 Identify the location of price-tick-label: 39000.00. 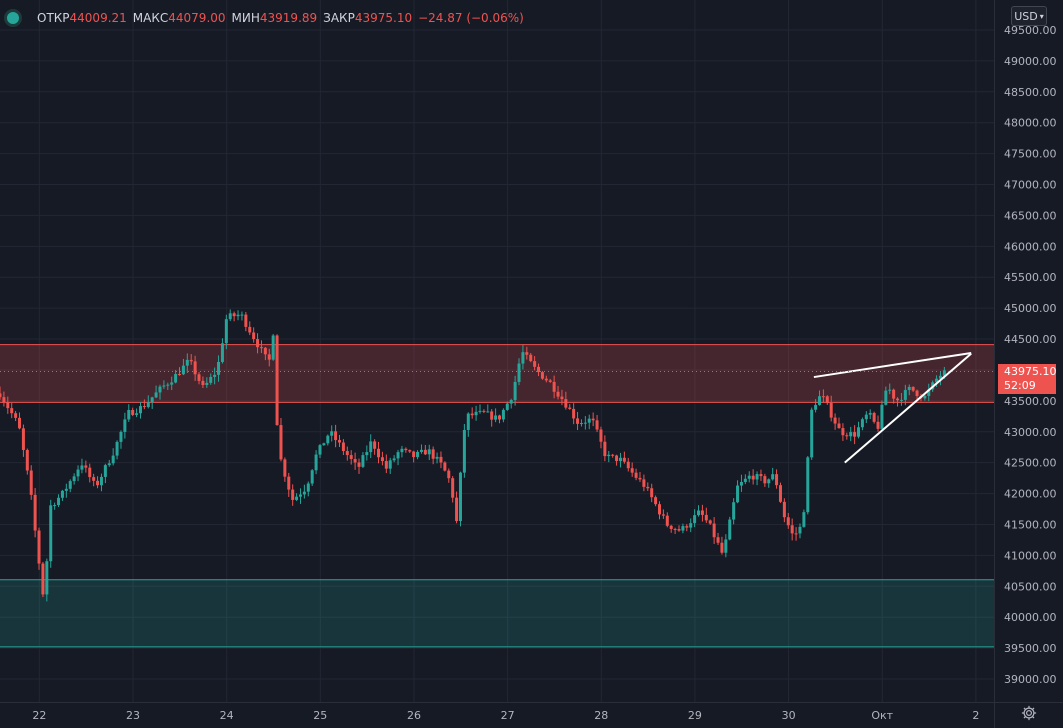
(1030, 679).